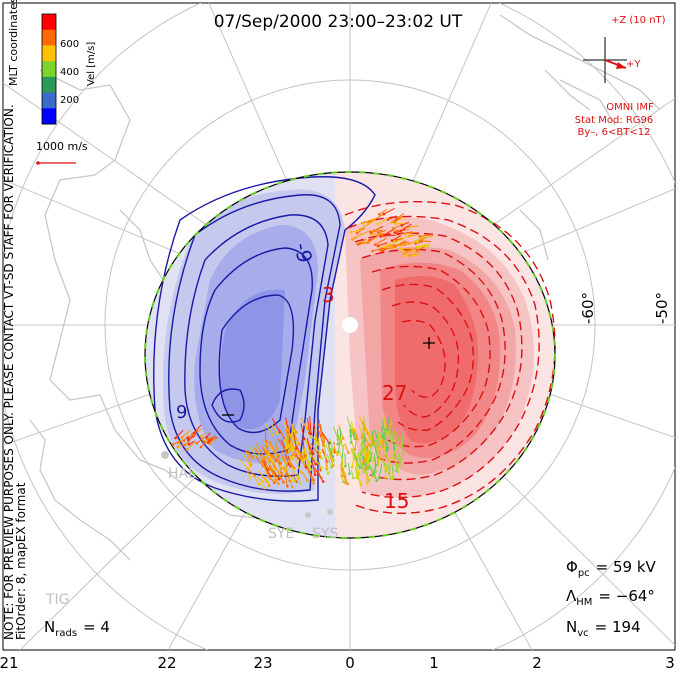 This screenshot has height=674, width=680. What do you see at coordinates (49, 69) in the screenshot?
I see `velocity-colorbar` at bounding box center [49, 69].